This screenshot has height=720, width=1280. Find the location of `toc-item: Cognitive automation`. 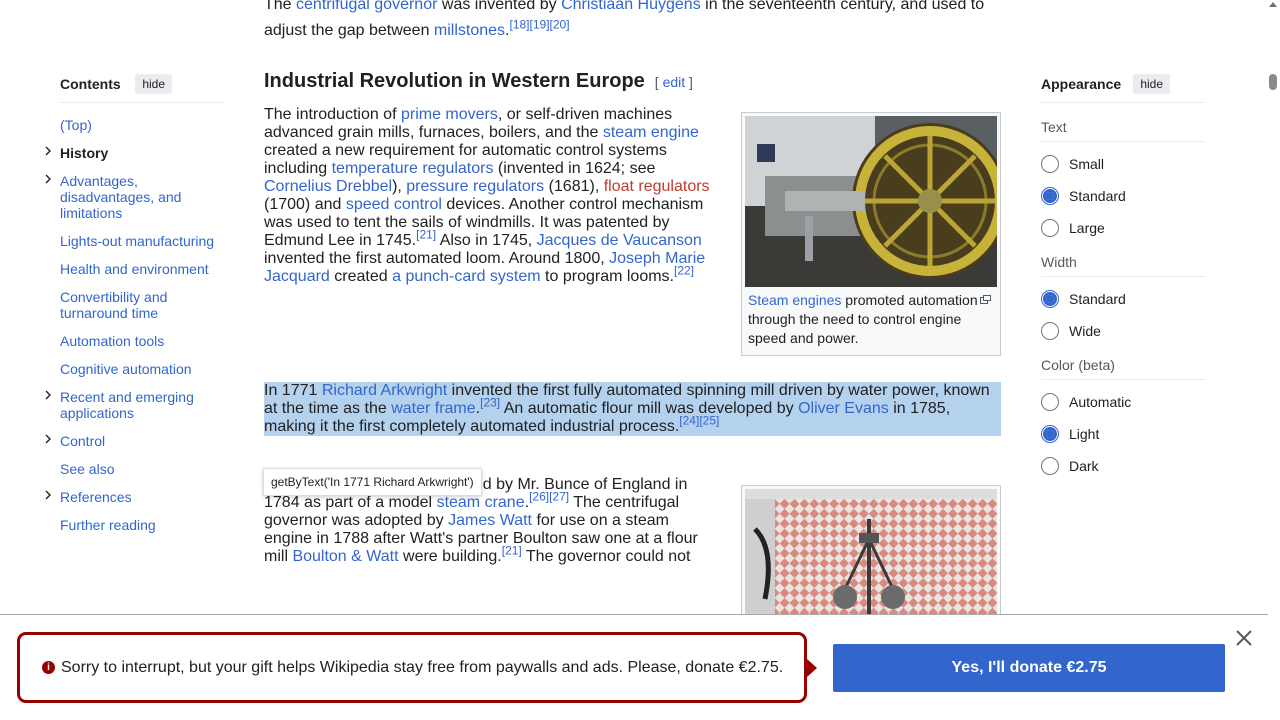

toc-item: Cognitive automation is located at coordinates (142, 369).